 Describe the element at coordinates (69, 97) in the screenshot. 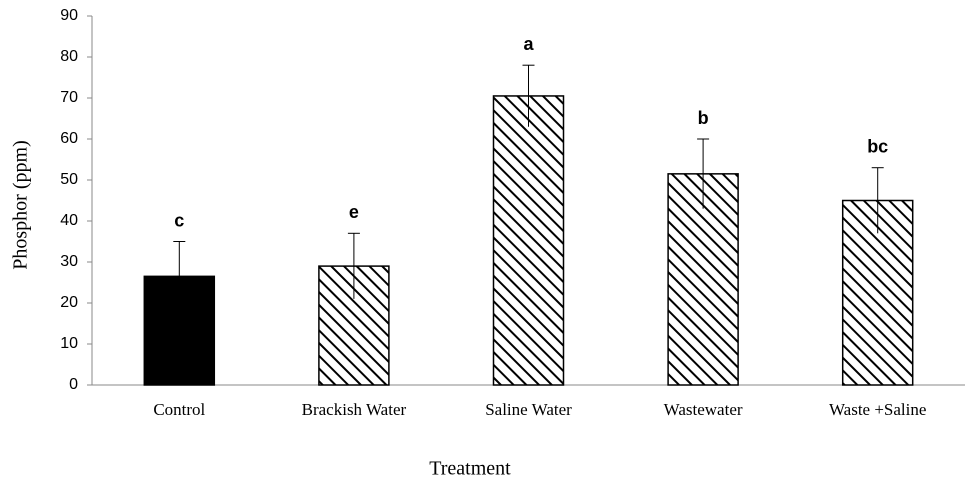

I see `y-tick-label: 70` at that location.